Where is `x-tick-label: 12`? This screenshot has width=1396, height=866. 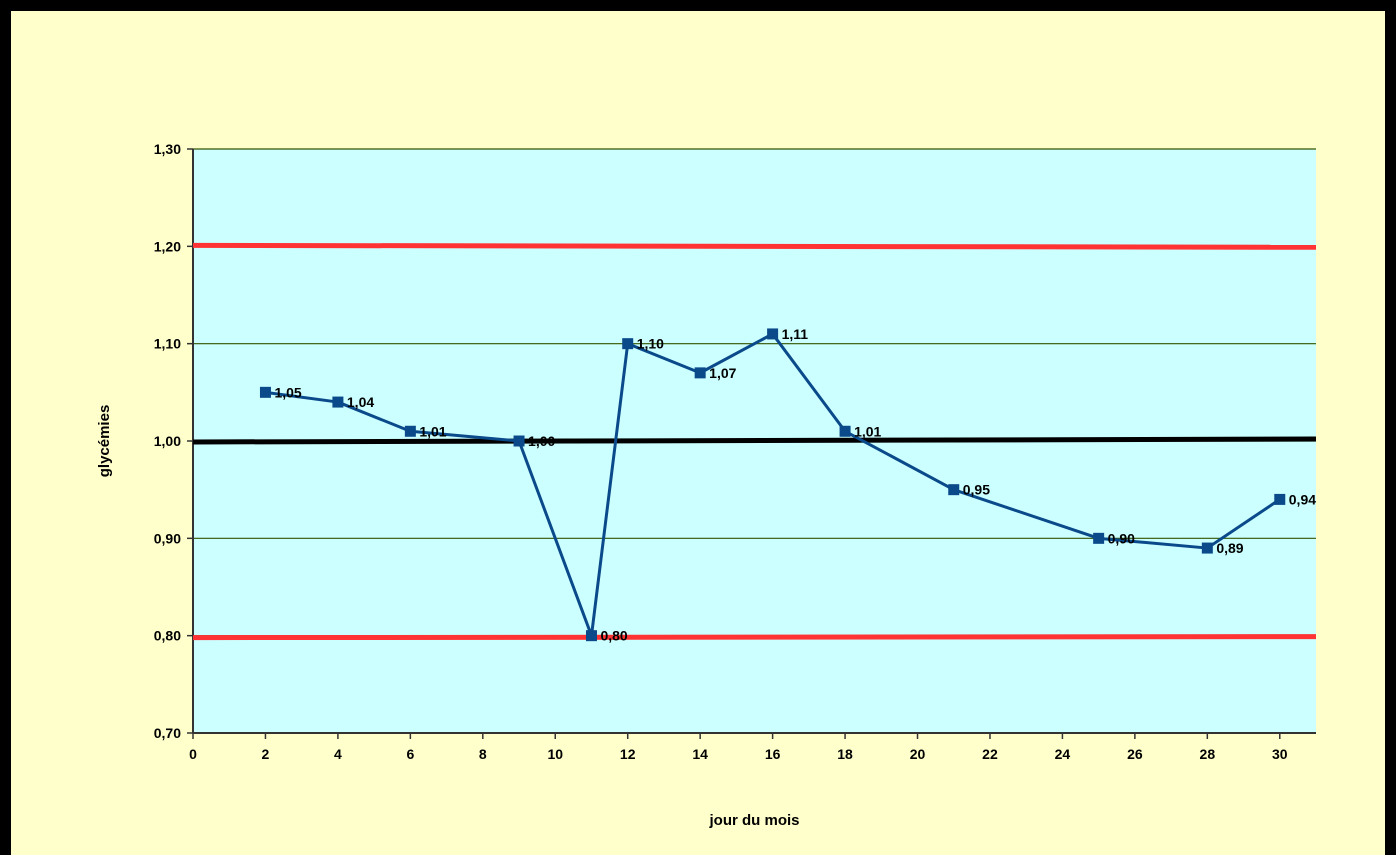
x-tick-label: 12 is located at coordinates (628, 754).